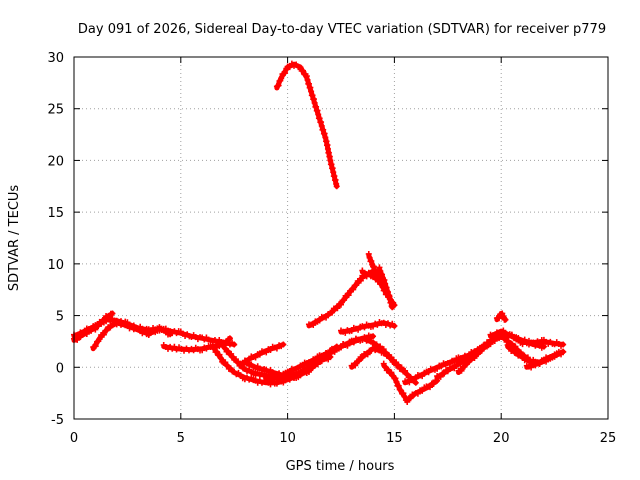  I want to click on y-tick-label: 15, so click(55, 213).